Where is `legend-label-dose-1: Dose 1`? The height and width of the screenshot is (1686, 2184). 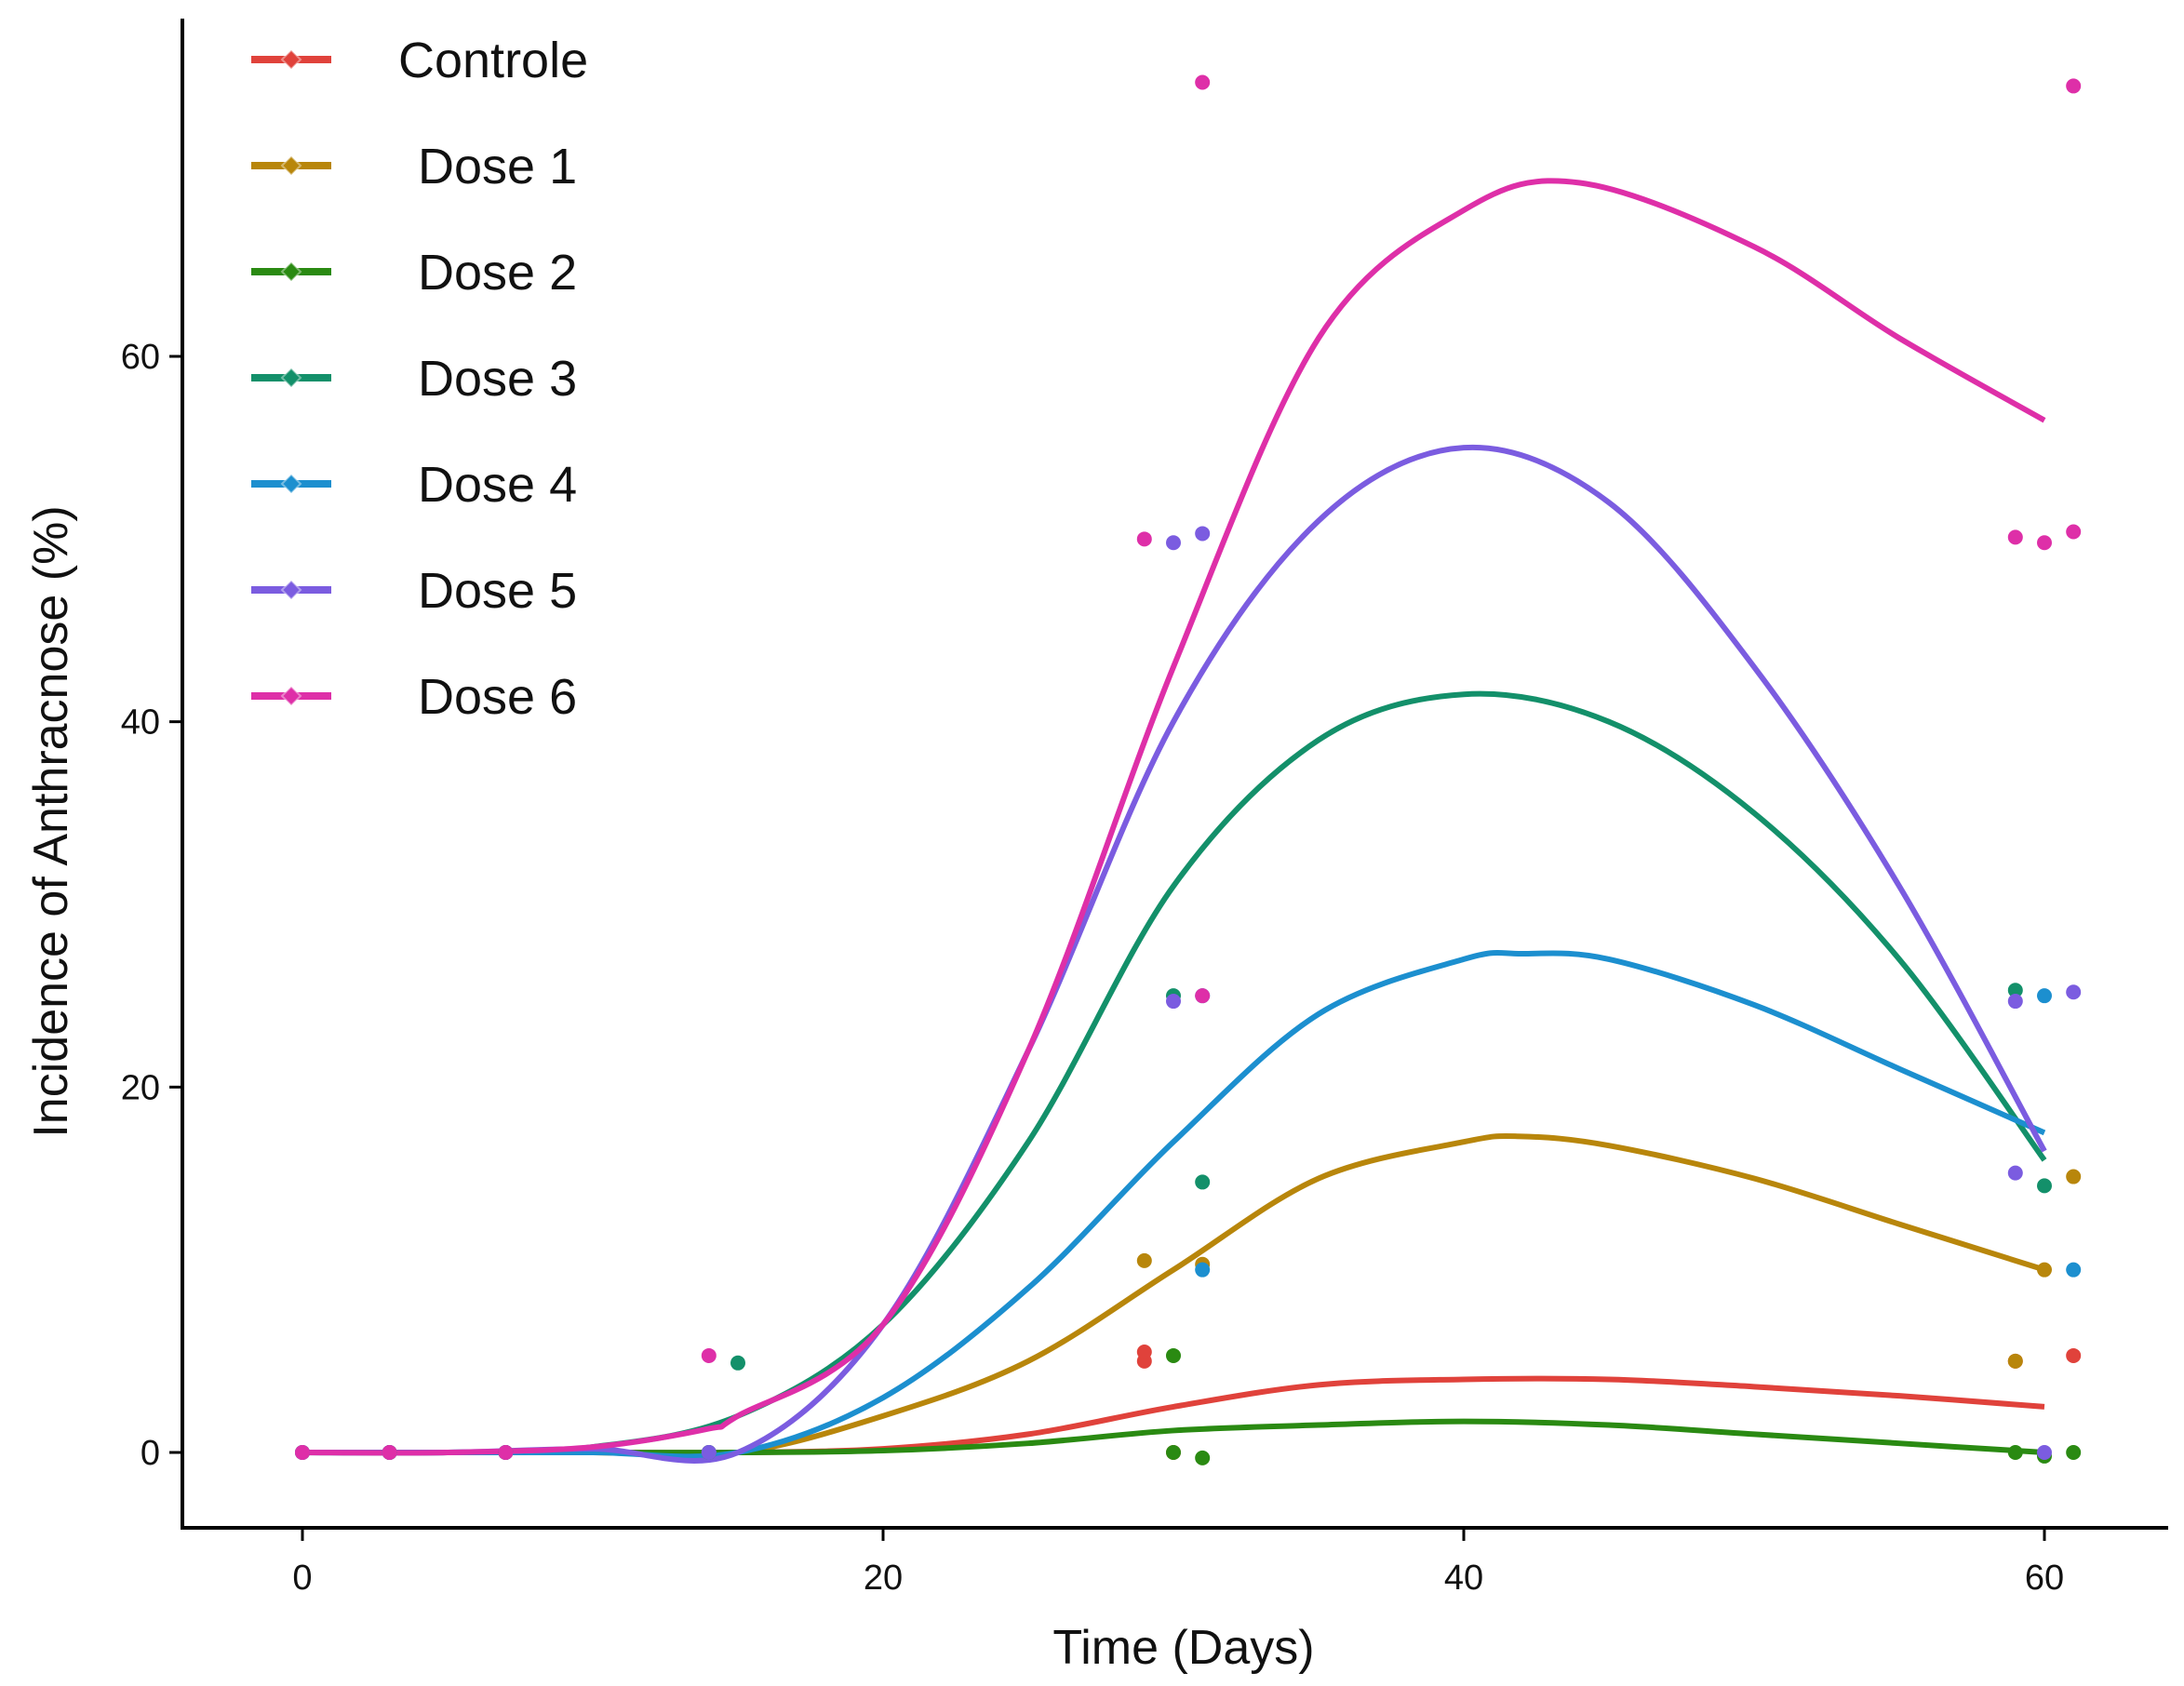
legend-label-dose-1: Dose 1 is located at coordinates (497, 167).